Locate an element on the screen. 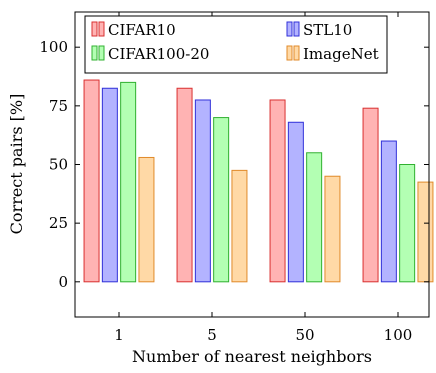  x-tick-label: 50 is located at coordinates (304, 335).